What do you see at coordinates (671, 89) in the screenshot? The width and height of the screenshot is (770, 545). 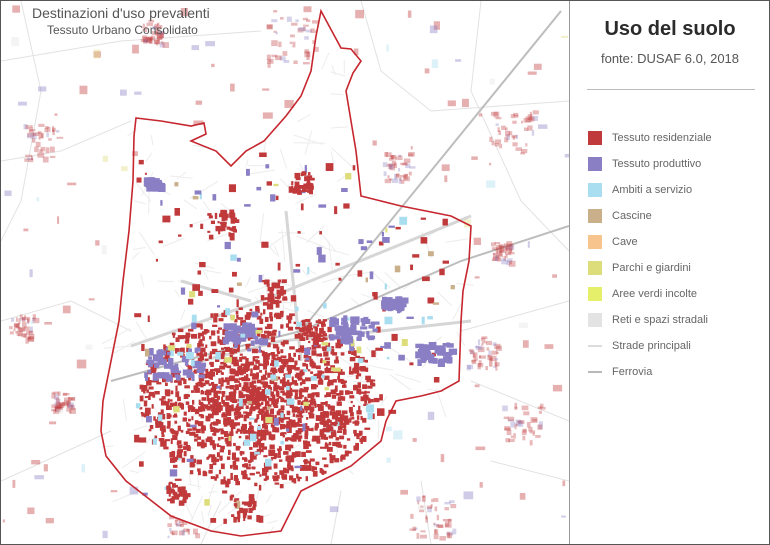 I see `divider` at bounding box center [671, 89].